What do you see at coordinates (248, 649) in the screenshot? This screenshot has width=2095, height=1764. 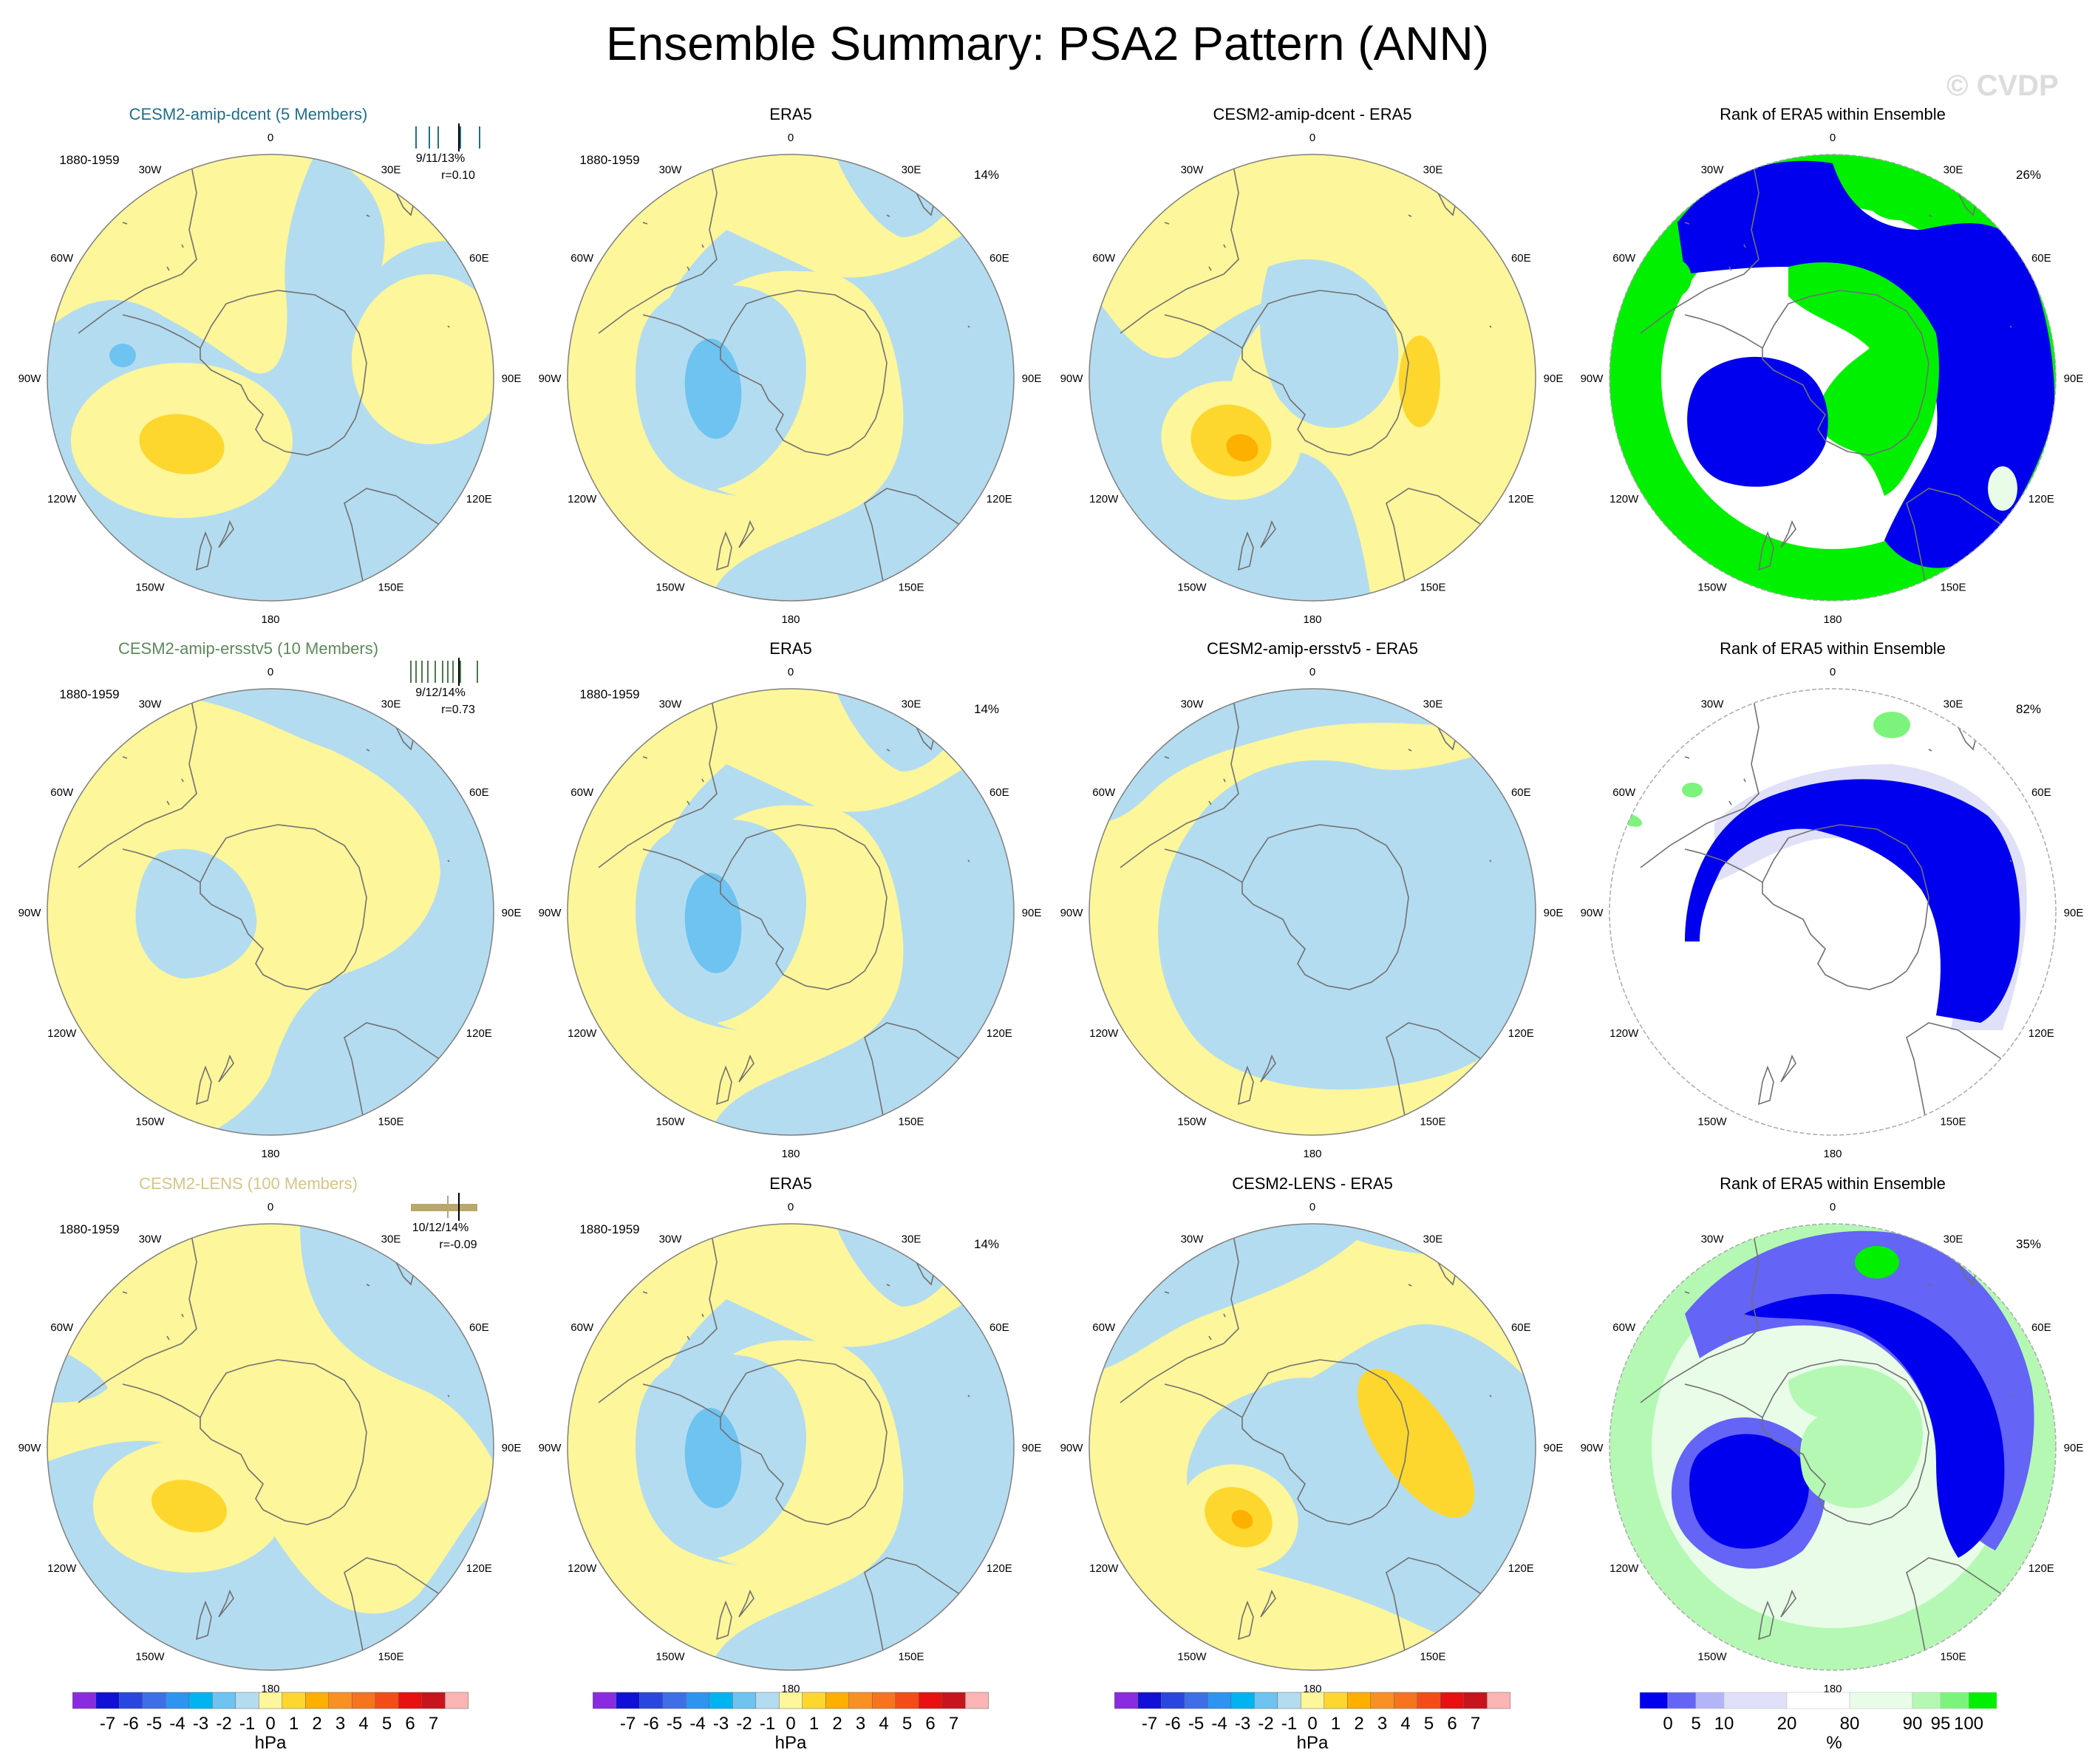 I see `panel-title: CESM2-amip-ersstv5 (10 Members)` at bounding box center [248, 649].